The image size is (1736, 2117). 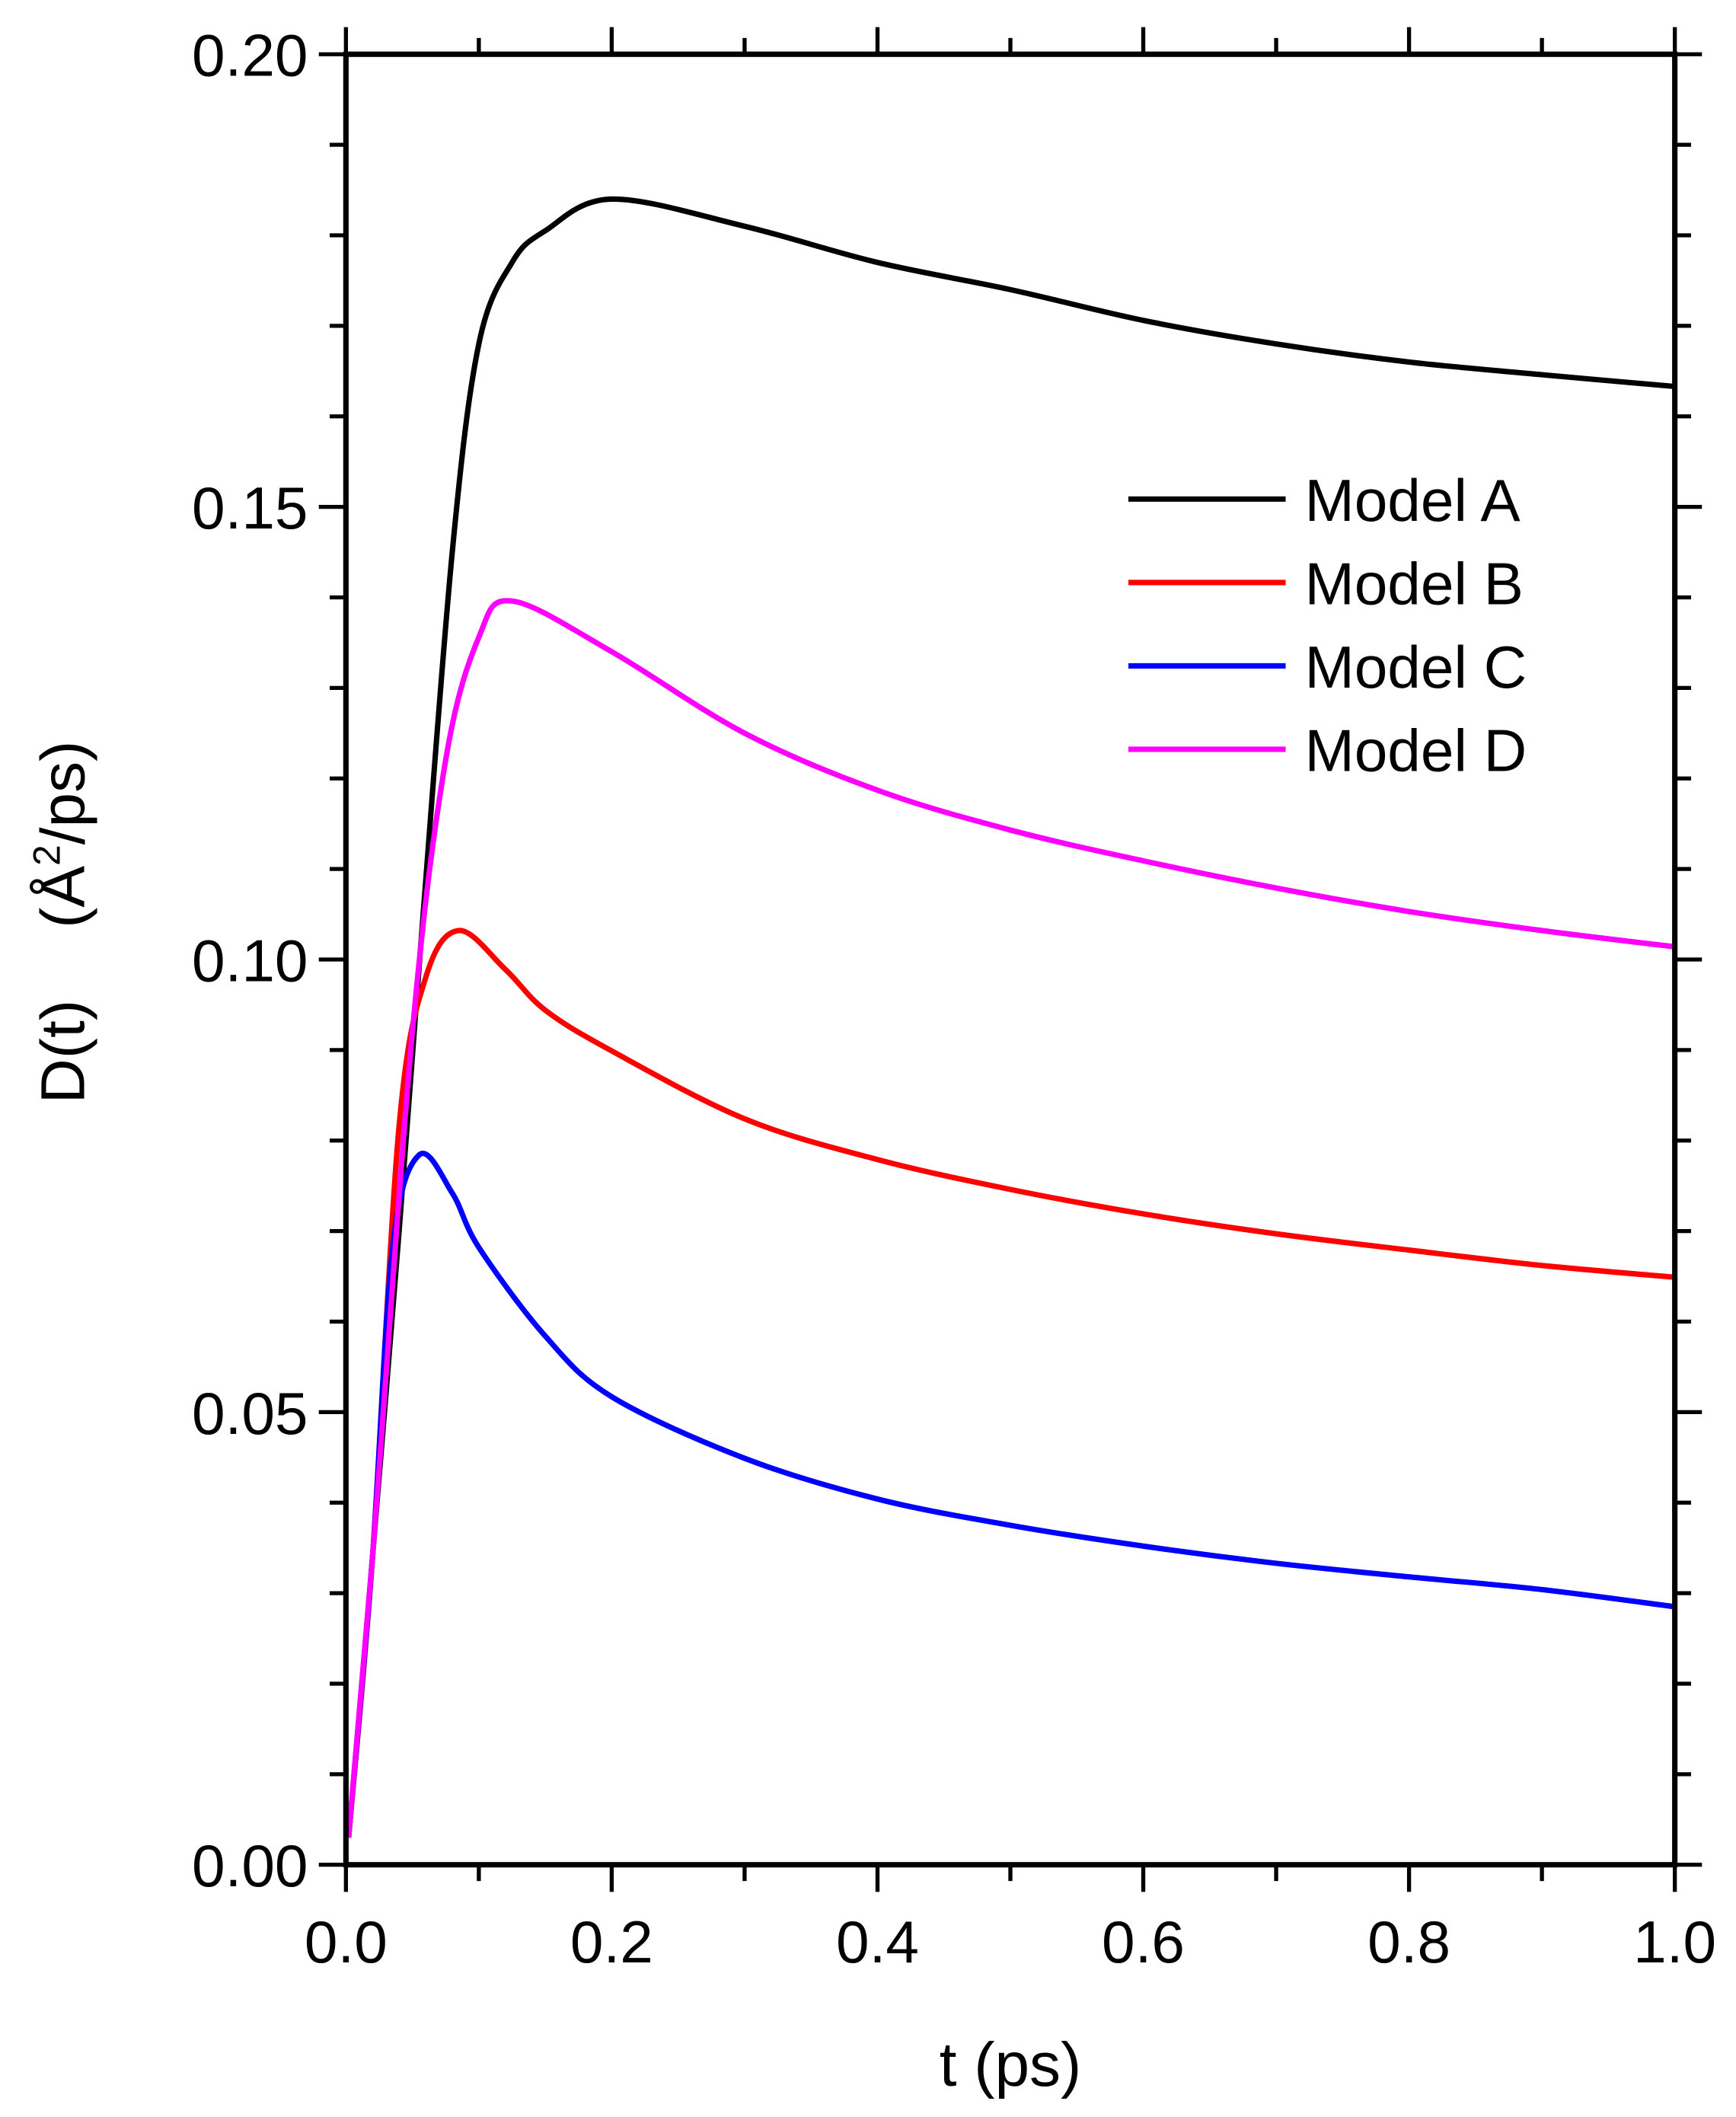 I want to click on y-label-unit-post: /ps), so click(x=64, y=793).